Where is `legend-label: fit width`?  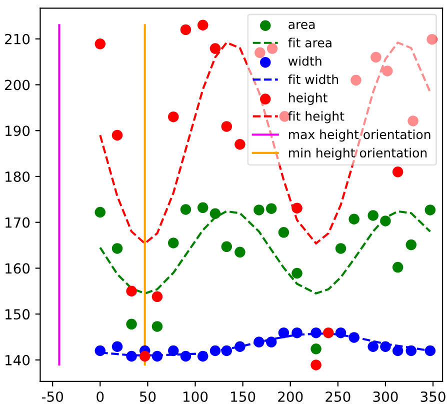
legend-label: fit width is located at coordinates (313, 79).